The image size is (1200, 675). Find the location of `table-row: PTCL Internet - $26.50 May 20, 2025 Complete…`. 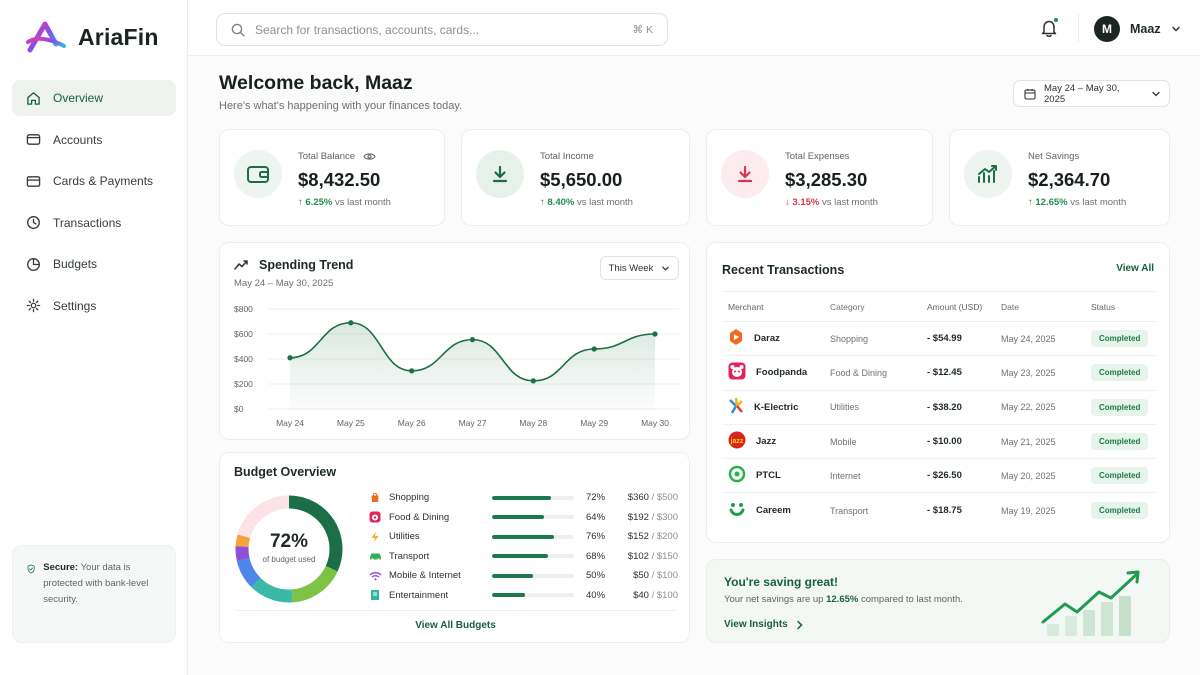

table-row: PTCL Internet - $26.50 May 20, 2025 Complete… is located at coordinates (939, 476).